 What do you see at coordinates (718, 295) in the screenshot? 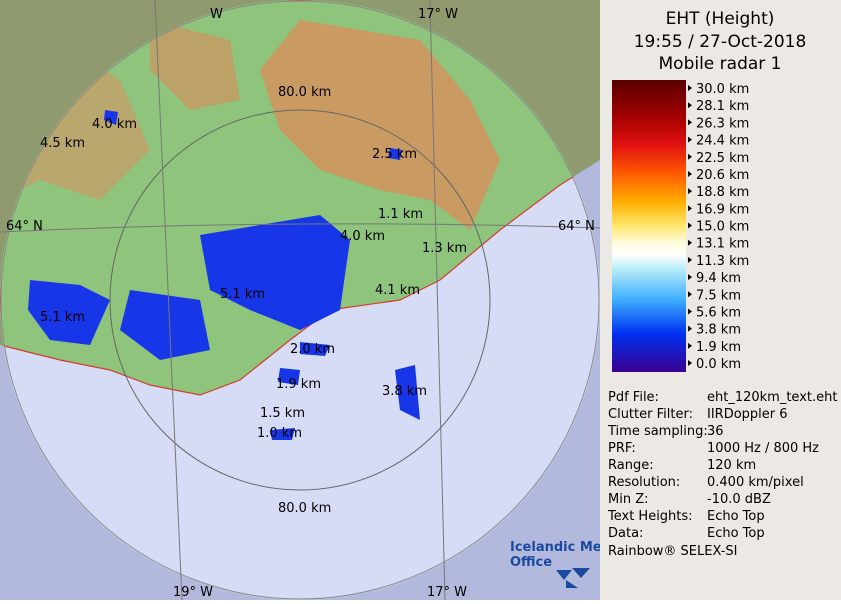
I see `scale-label: 7.5 km` at bounding box center [718, 295].